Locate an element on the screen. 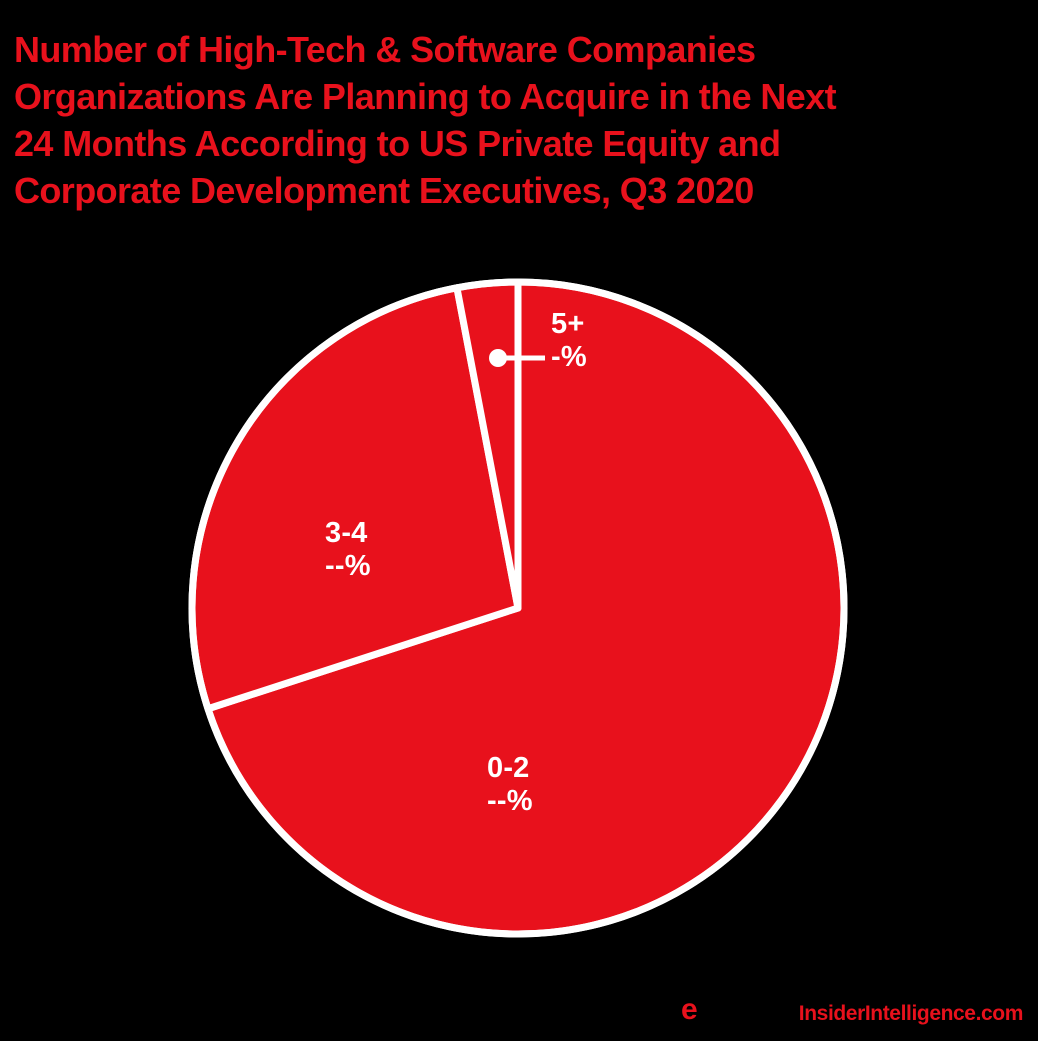  slice-category: 5+ is located at coordinates (568, 324).